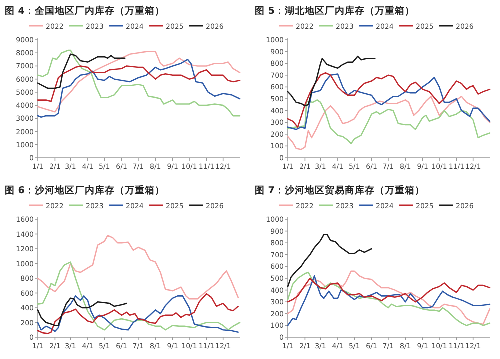  What do you see at coordinates (335, 11) in the screenshot?
I see `chart-title: 图 5：湖北地区厂内库存（万重箱）` at bounding box center [335, 11].